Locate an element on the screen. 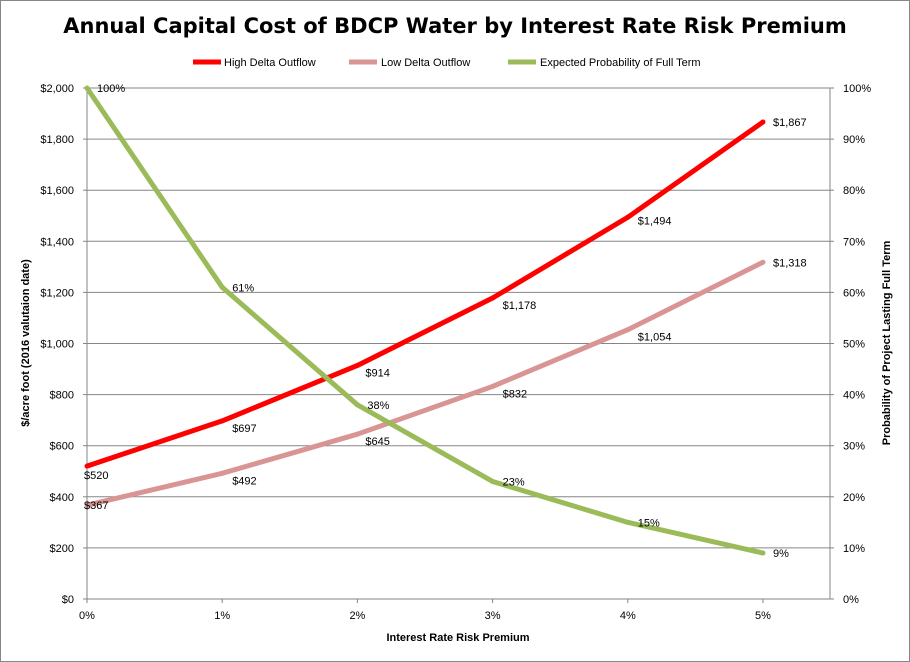 The image size is (910, 662). y2-axis-title: Probability of Project Lasting Full Term is located at coordinates (887, 343).